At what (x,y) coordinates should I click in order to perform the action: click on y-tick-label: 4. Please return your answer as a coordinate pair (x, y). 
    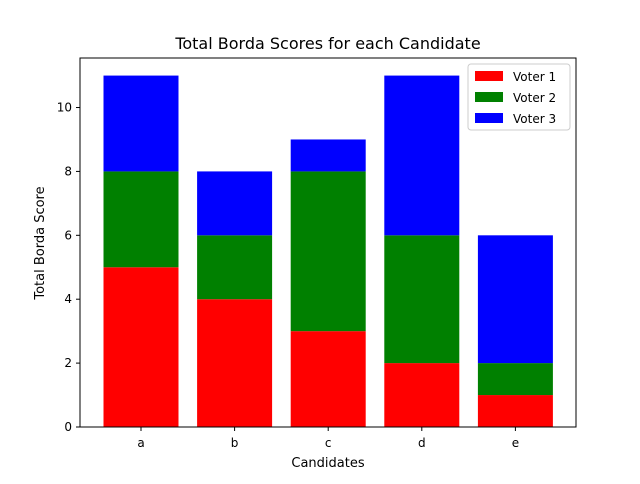
    Looking at the image, I should click on (68, 299).